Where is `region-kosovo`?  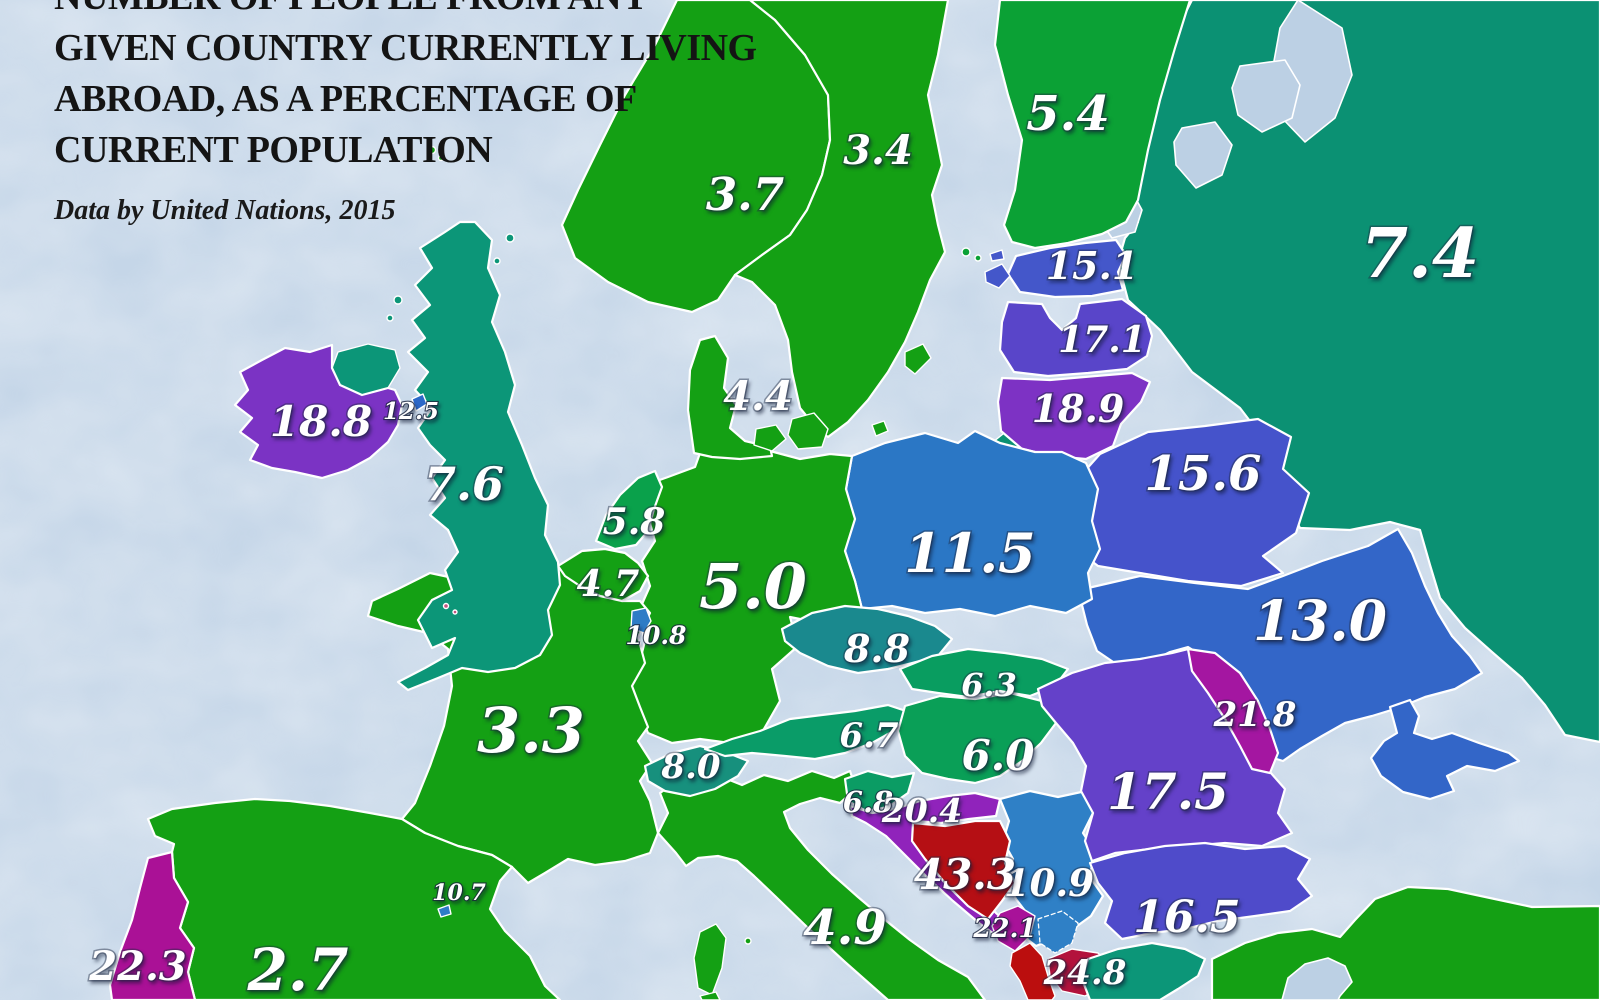 region-kosovo is located at coordinates (1058, 932).